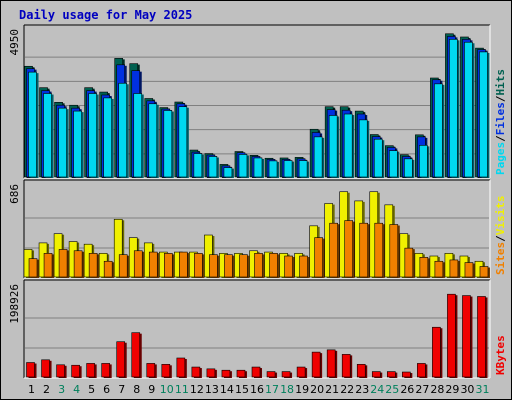 The image size is (512, 400). Describe the element at coordinates (151, 389) in the screenshot. I see `x-tick-label-day-9: 9` at that location.